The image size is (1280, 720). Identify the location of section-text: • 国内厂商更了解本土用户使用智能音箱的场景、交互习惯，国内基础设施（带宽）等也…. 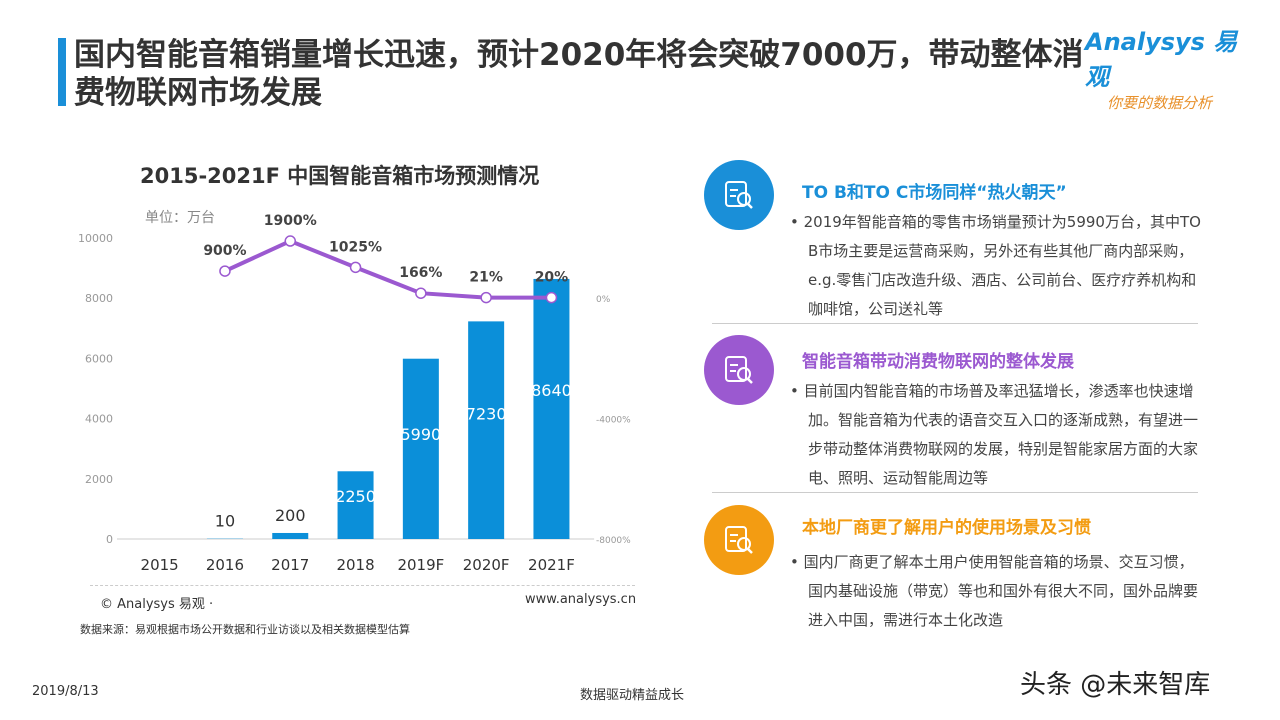
(994, 591).